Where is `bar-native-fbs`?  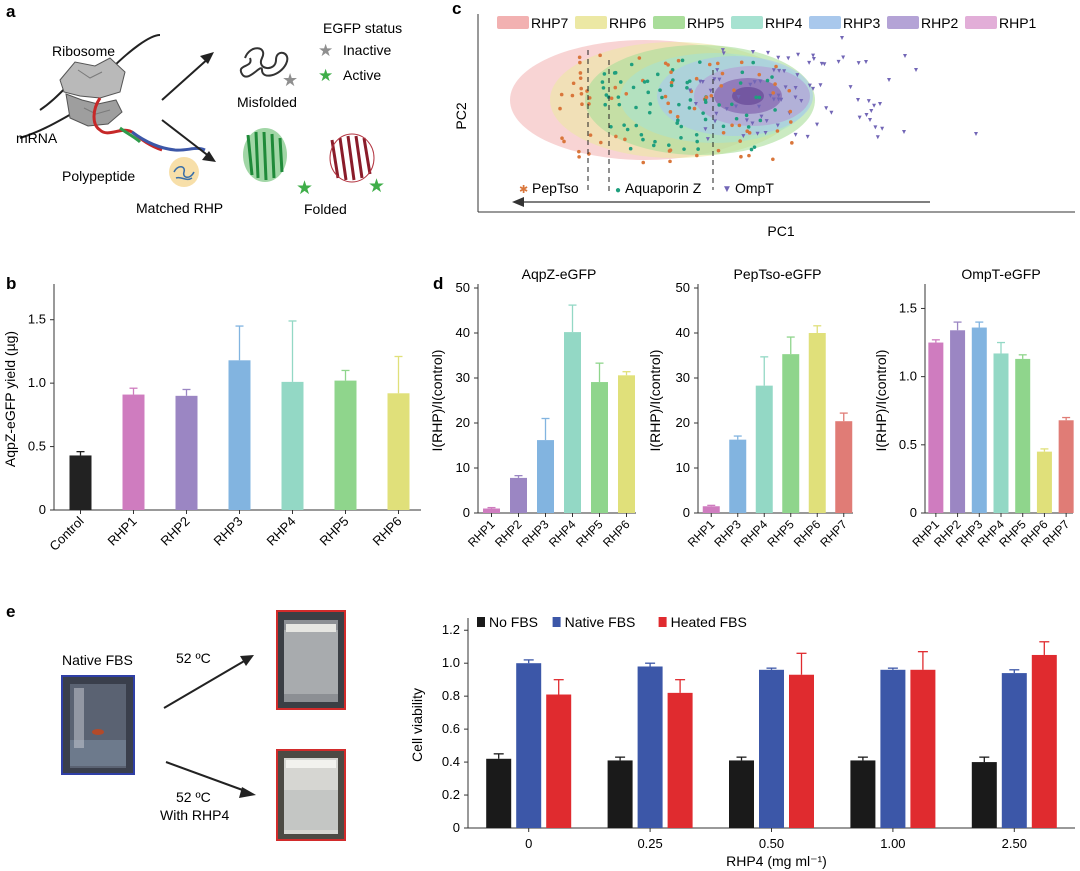 bar-native-fbs is located at coordinates (650, 747).